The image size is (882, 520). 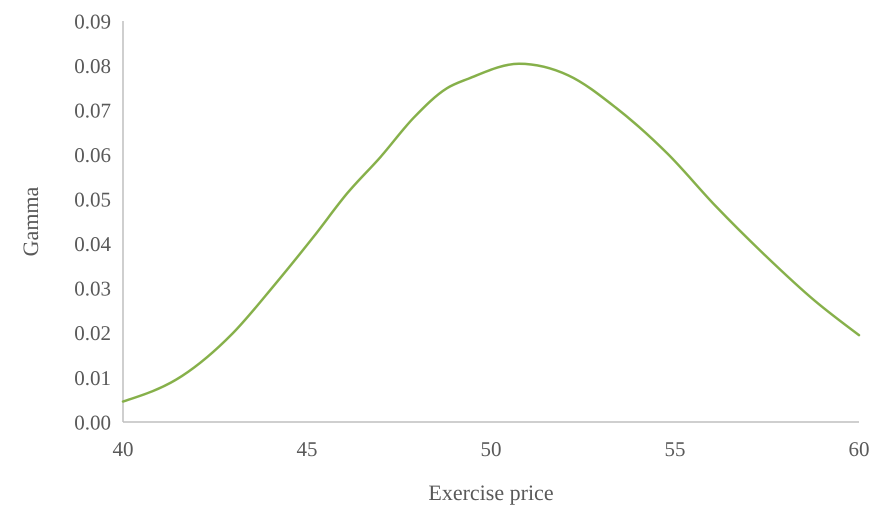 I want to click on y-tick-label: 0.05, so click(x=92, y=200).